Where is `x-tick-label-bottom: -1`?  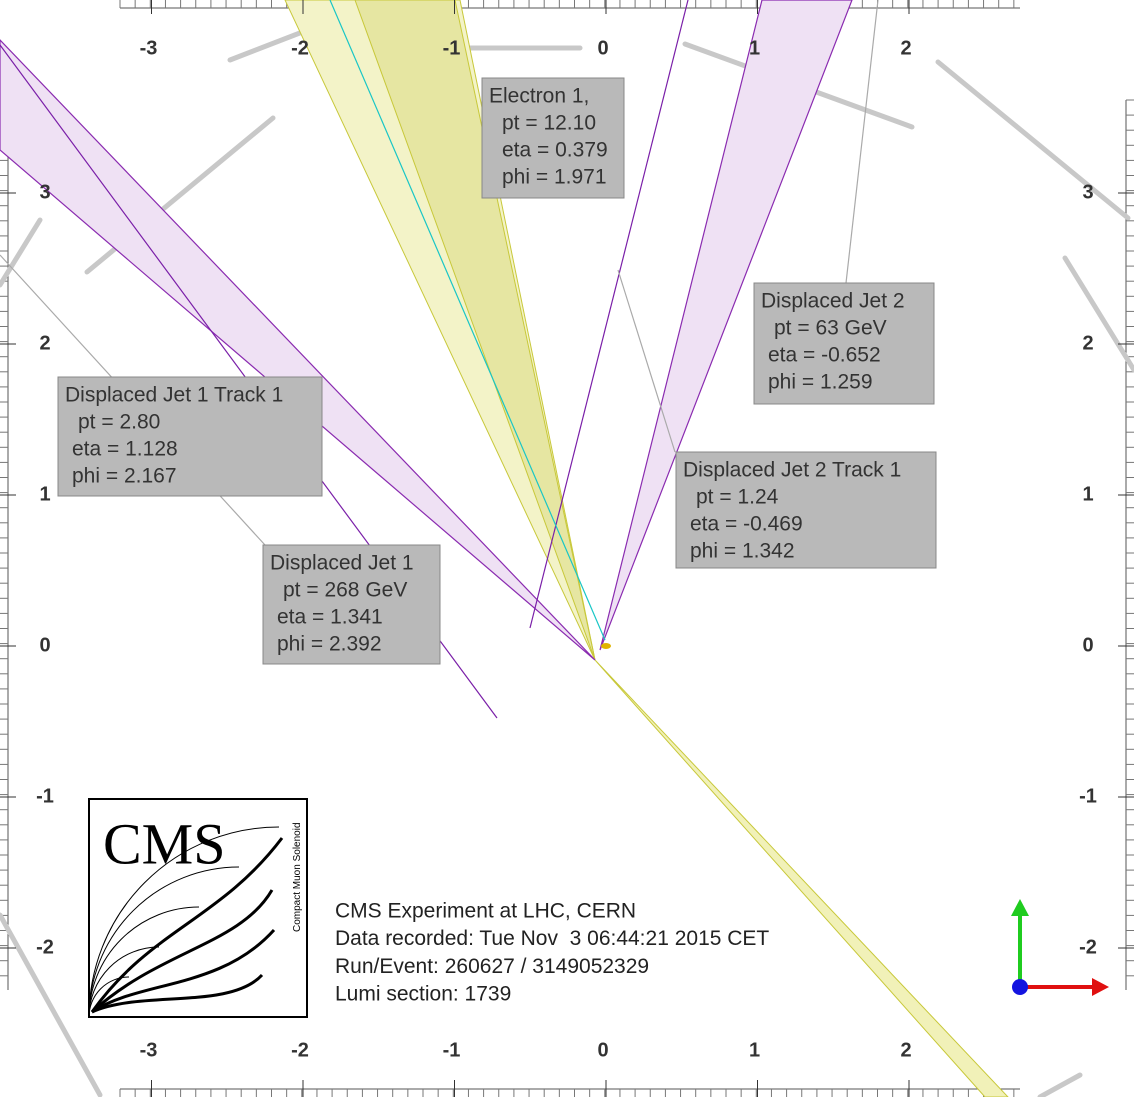 x-tick-label-bottom: -1 is located at coordinates (452, 1050).